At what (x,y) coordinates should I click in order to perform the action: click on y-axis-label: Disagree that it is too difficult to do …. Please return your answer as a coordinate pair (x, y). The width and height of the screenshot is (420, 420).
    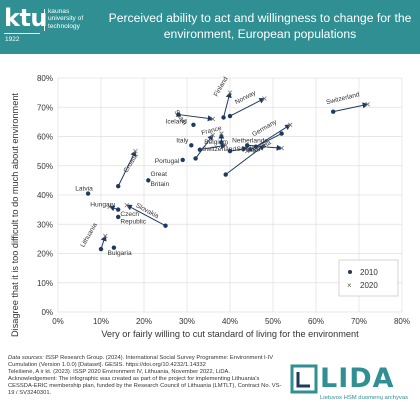
    Looking at the image, I should click on (15, 215).